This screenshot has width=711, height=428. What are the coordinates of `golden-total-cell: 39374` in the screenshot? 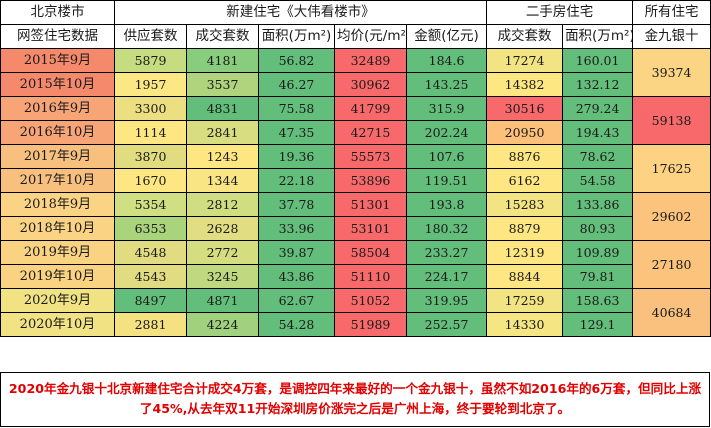 It's located at (671, 72).